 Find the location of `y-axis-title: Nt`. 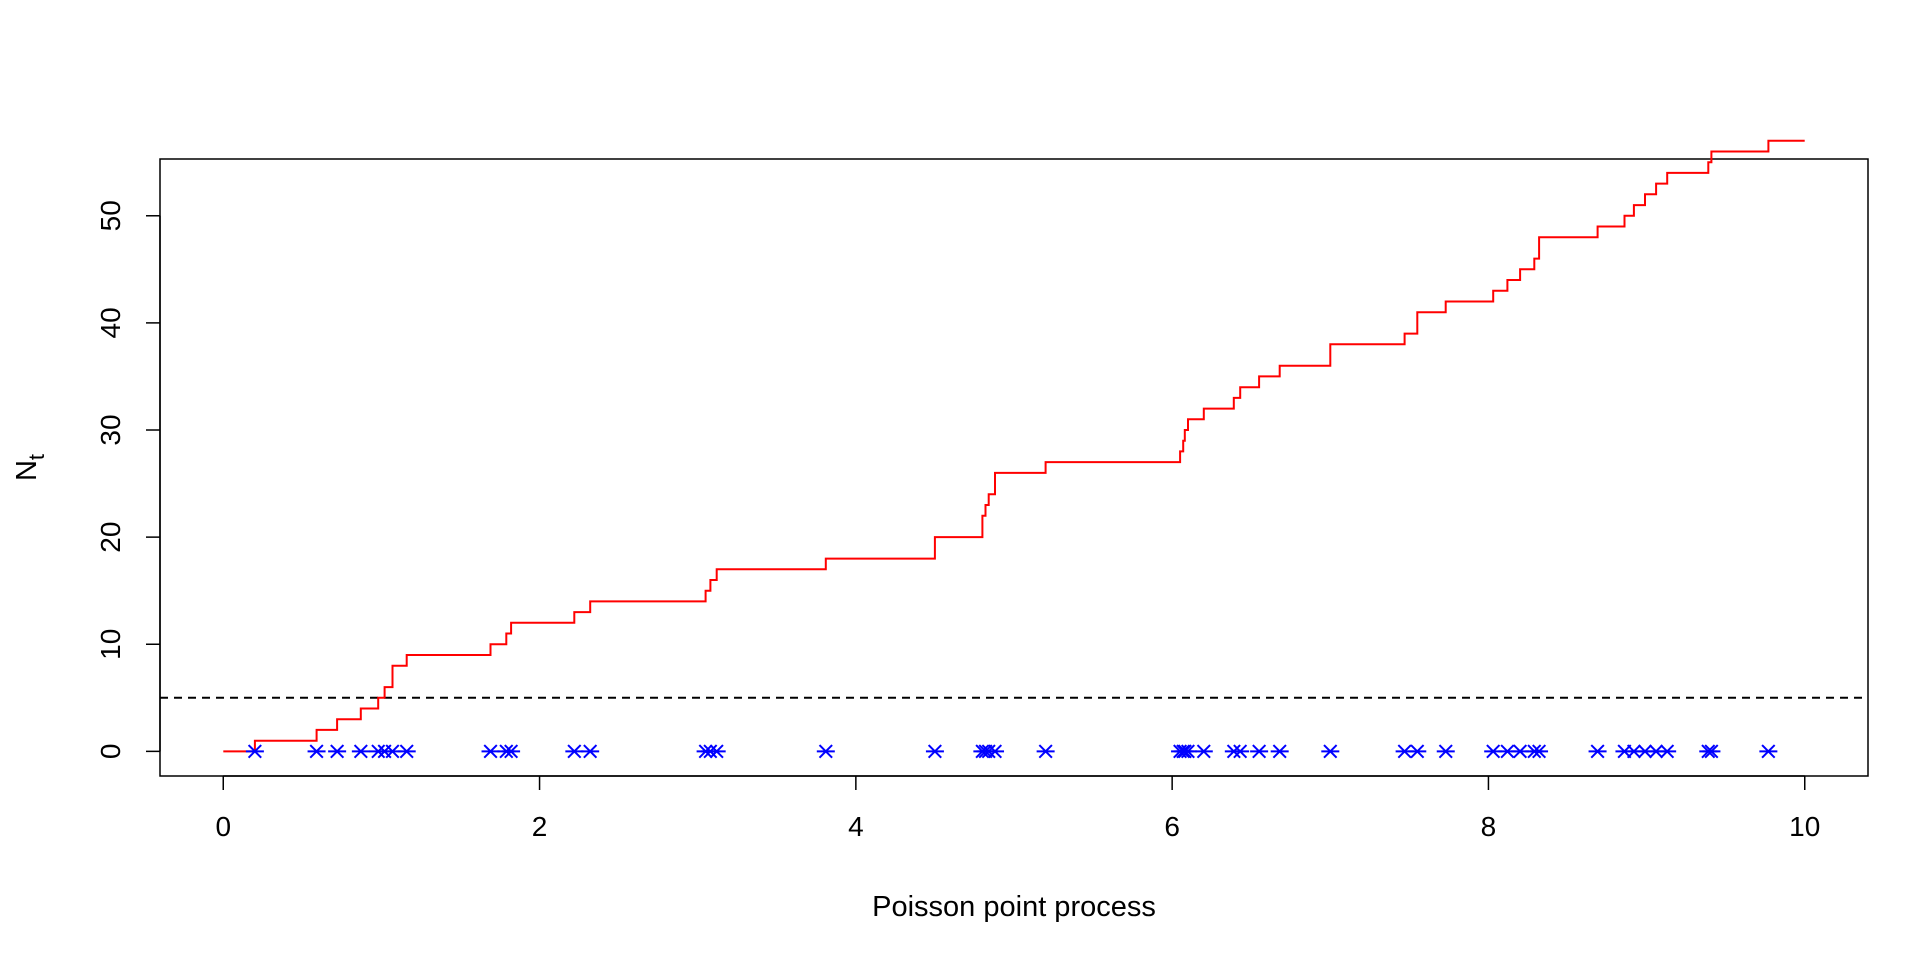

y-axis-title: Nt is located at coordinates (30, 467).